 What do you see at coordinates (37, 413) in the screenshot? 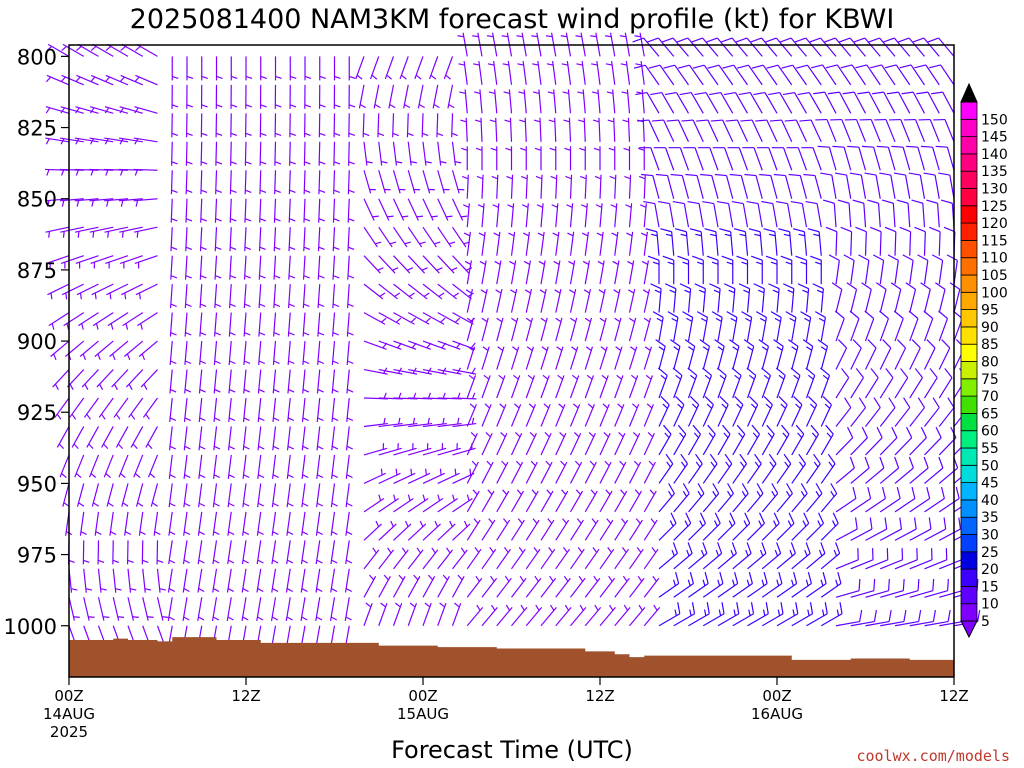
I see `y-tick-label: 925` at bounding box center [37, 413].